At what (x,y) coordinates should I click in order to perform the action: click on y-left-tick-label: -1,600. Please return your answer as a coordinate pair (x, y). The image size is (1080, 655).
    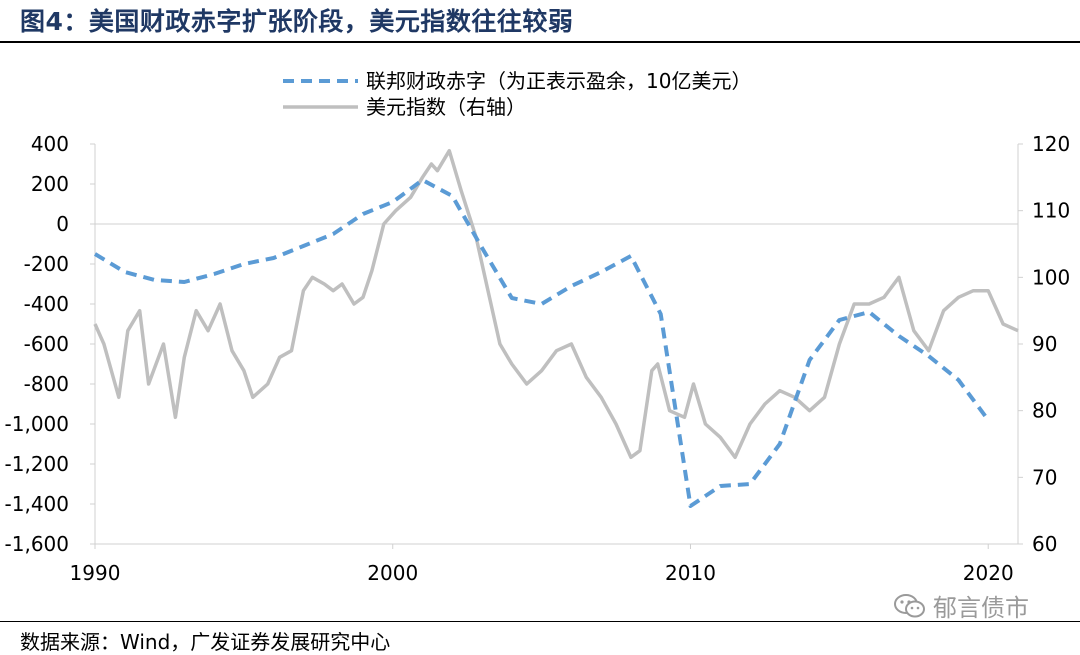
    Looking at the image, I should click on (37, 544).